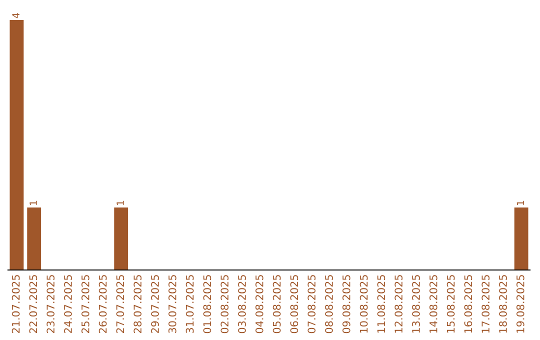 The height and width of the screenshot is (340, 540). I want to click on x-tick-label: 16.08.2025, so click(468, 304).